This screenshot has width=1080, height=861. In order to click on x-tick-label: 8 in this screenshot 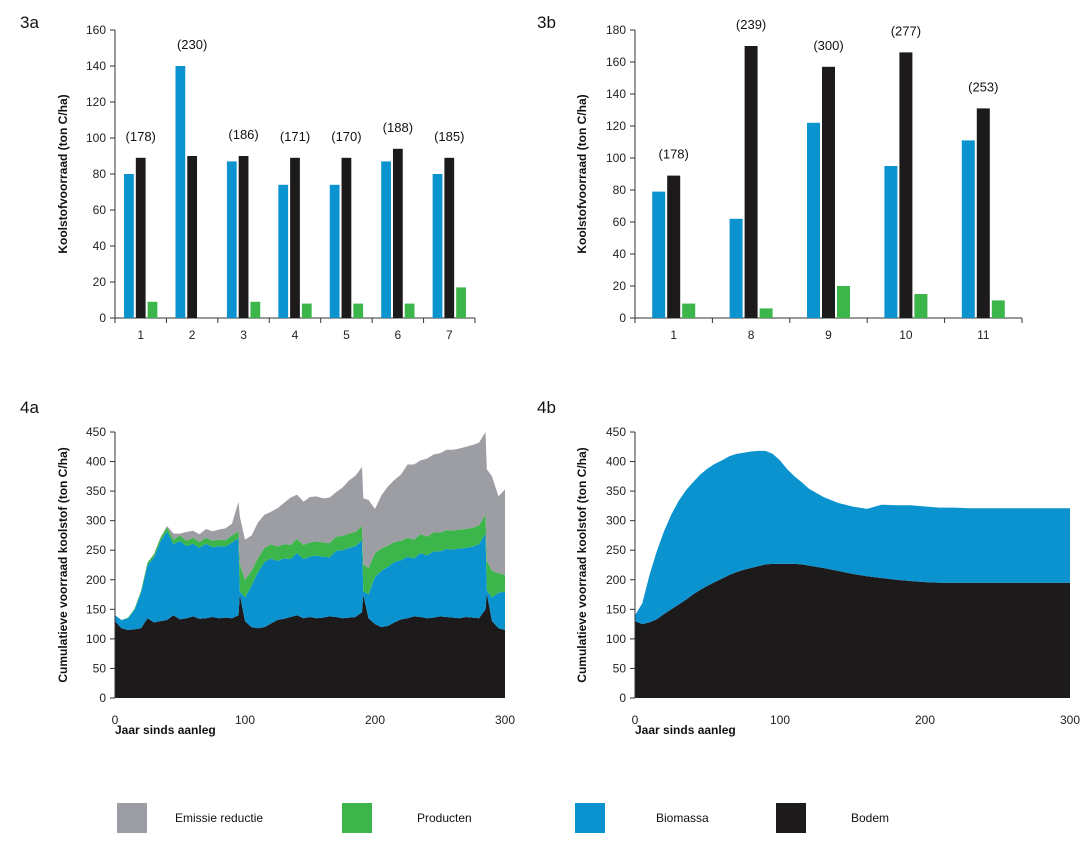, I will do `click(751, 335)`.